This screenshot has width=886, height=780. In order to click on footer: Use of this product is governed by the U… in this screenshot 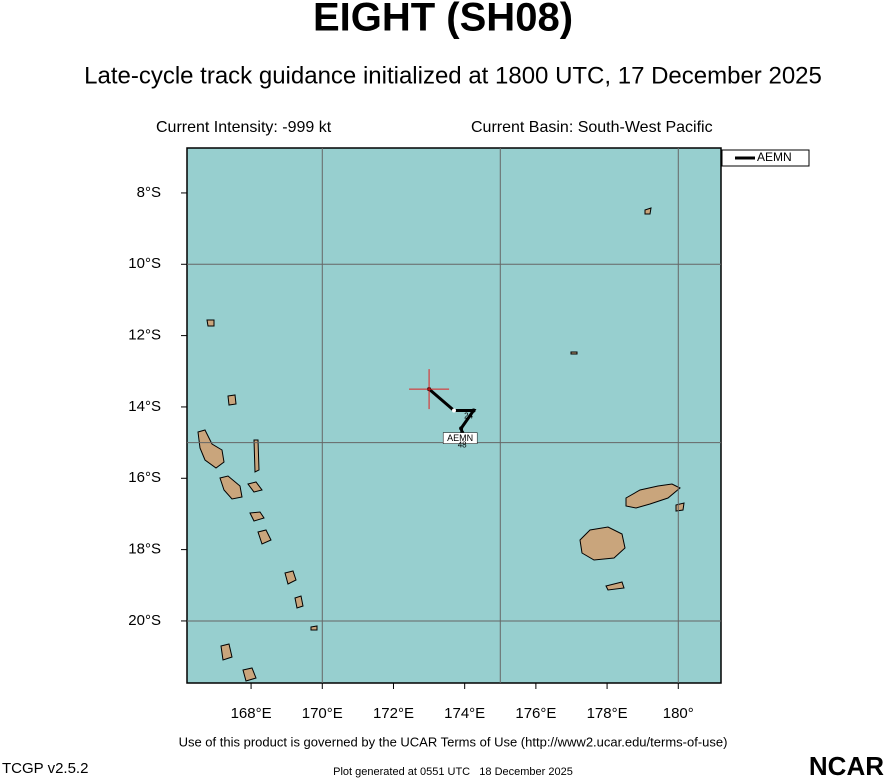, I will do `click(453, 741)`.